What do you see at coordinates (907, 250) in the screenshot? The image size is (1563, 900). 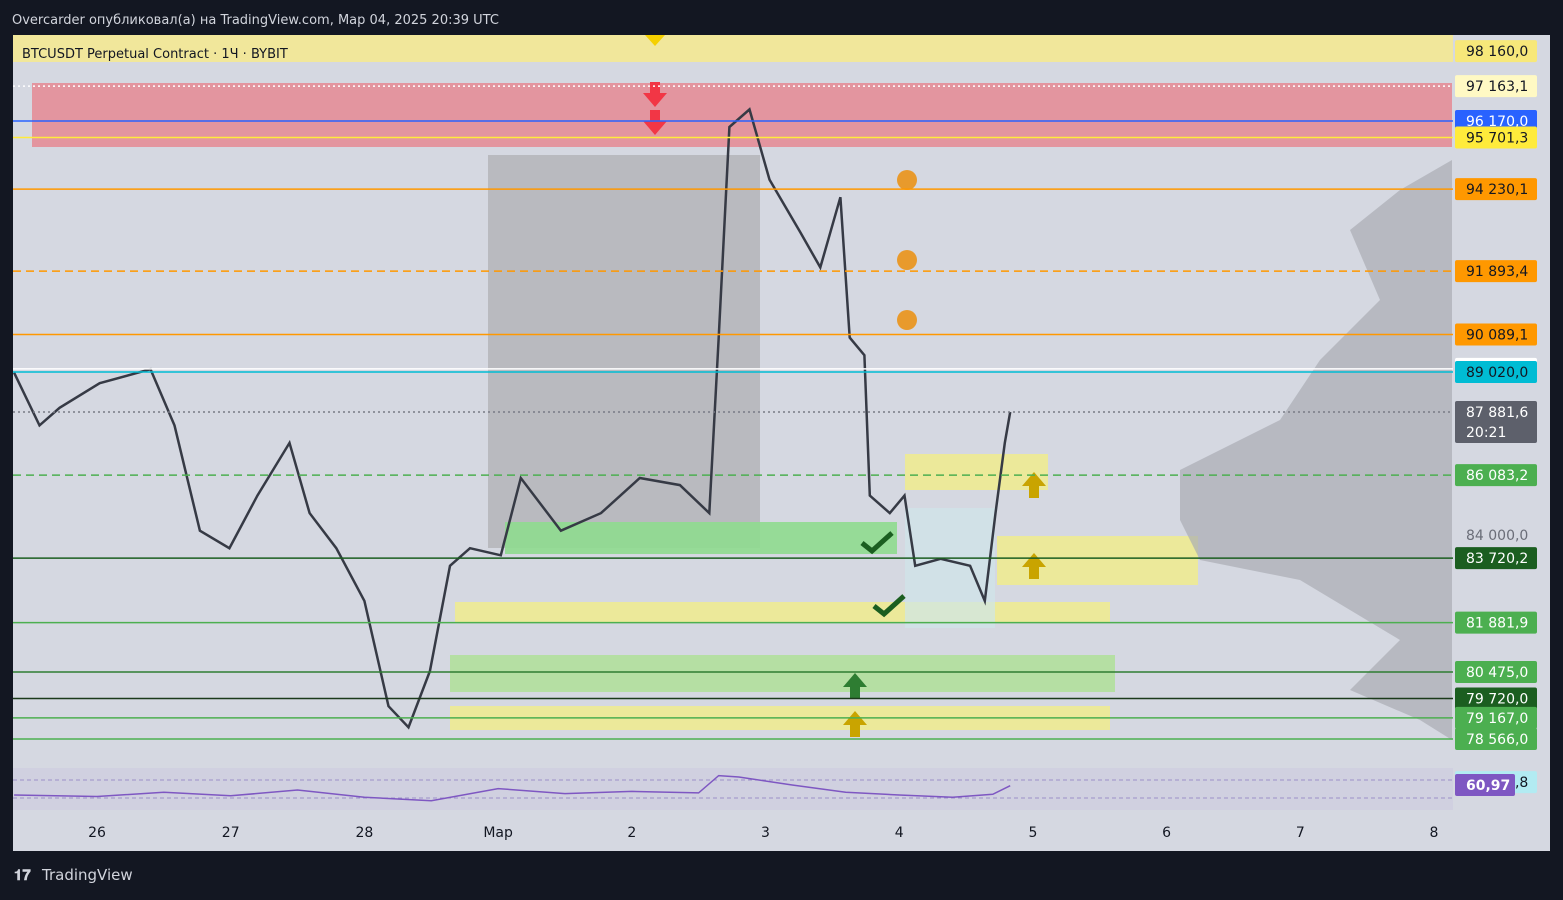 I see `money-bag` at bounding box center [907, 250].